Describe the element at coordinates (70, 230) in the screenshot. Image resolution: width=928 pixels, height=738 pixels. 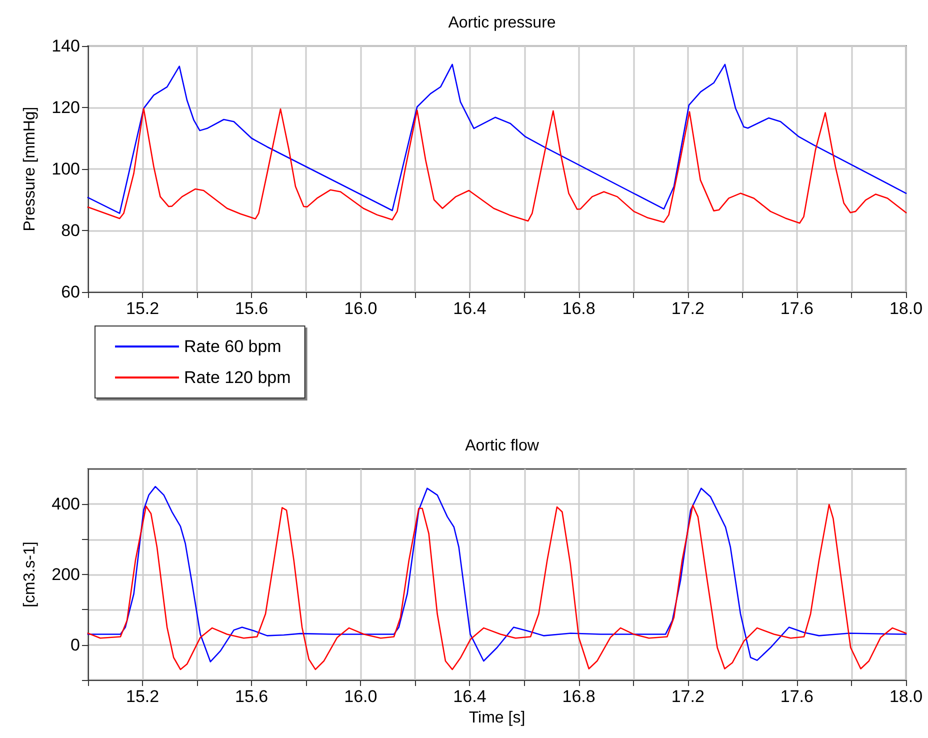
I see `y-tick-label: 80` at that location.